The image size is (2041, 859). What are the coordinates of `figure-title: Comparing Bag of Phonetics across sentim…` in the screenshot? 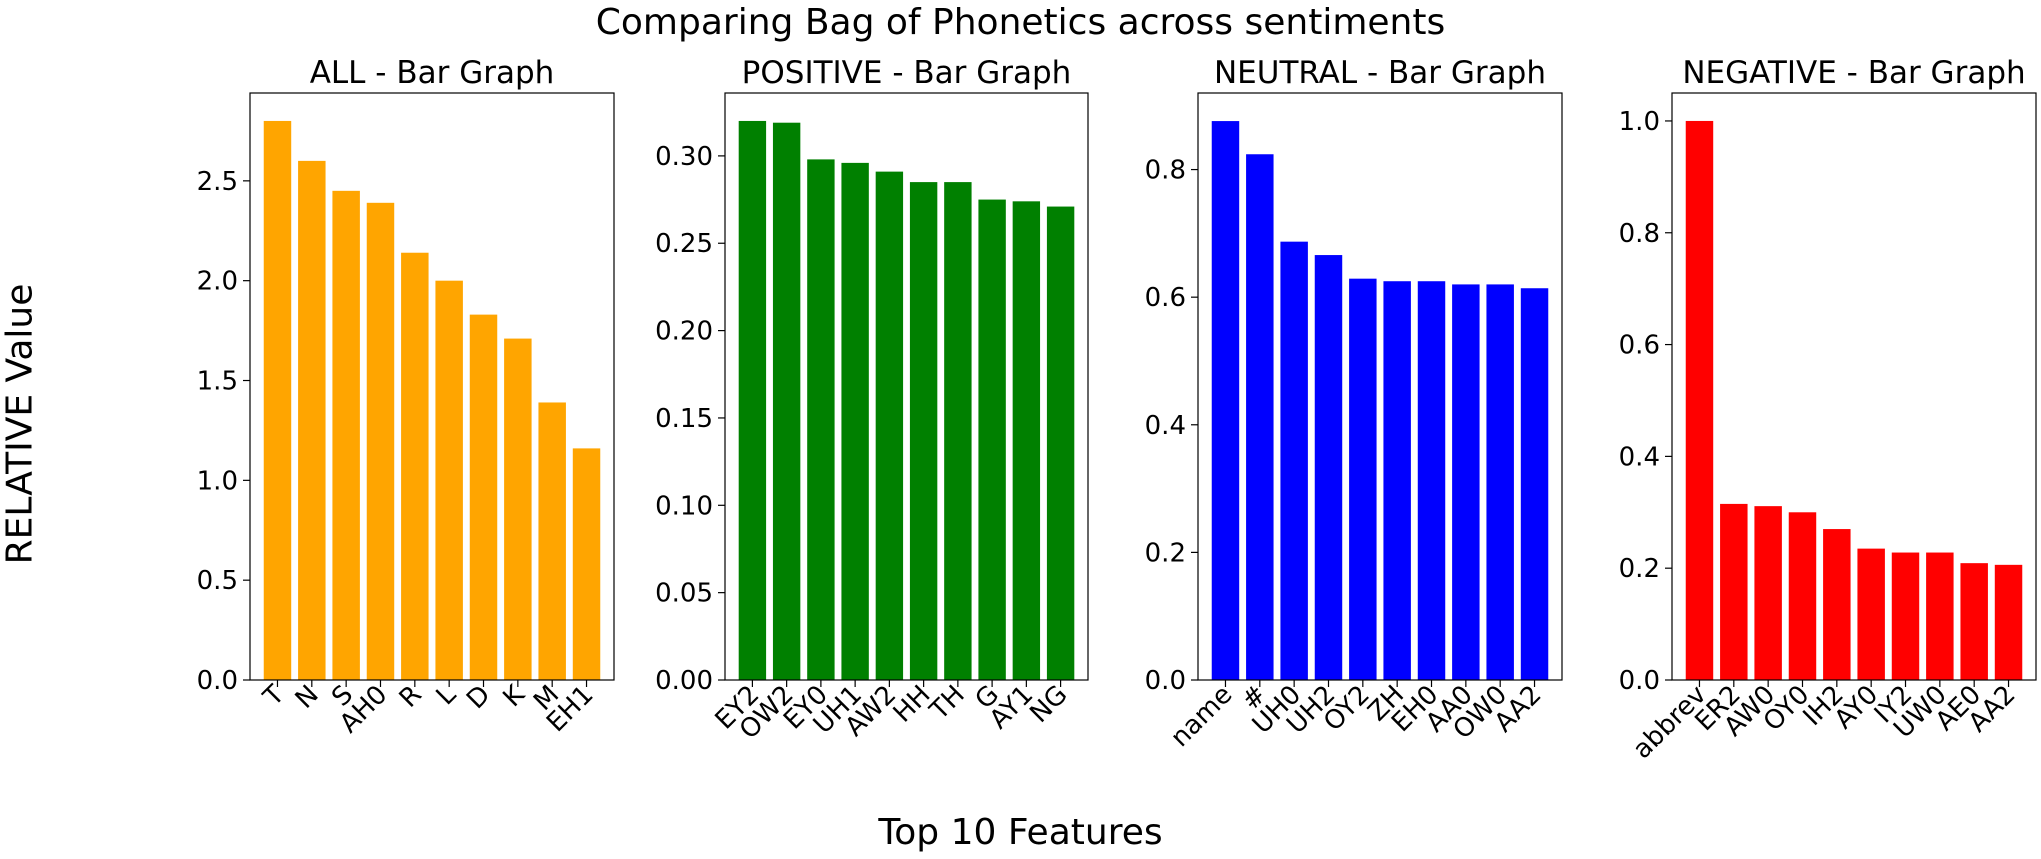 It's located at (1020, 22).